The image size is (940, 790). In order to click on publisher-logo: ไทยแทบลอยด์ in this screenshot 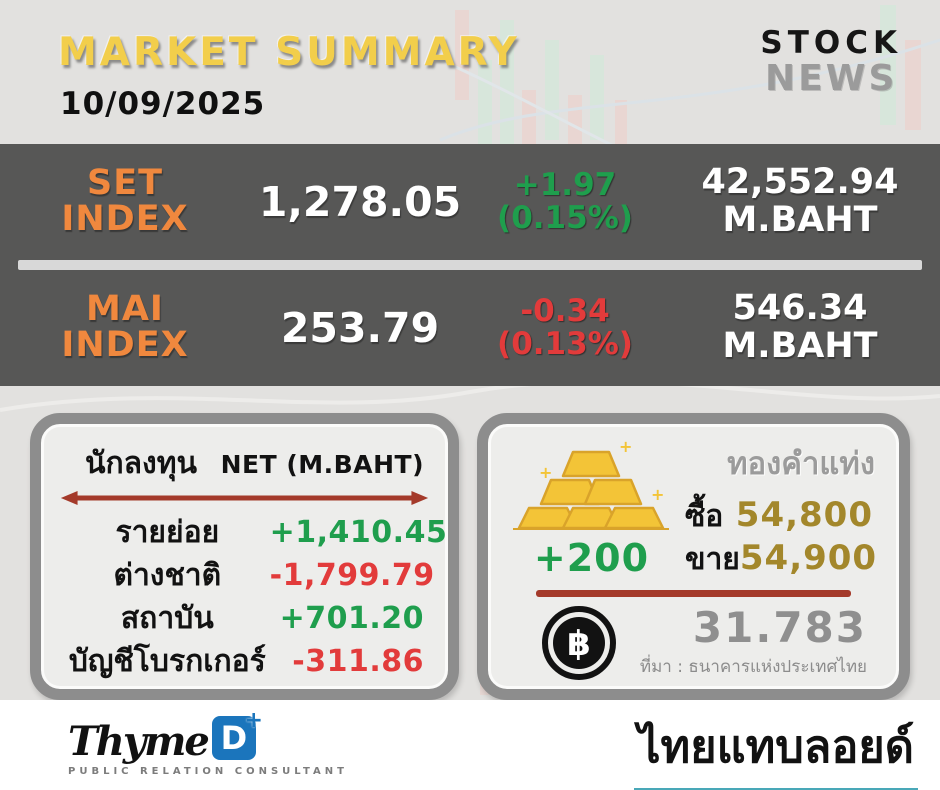, I will do `click(775, 750)`.